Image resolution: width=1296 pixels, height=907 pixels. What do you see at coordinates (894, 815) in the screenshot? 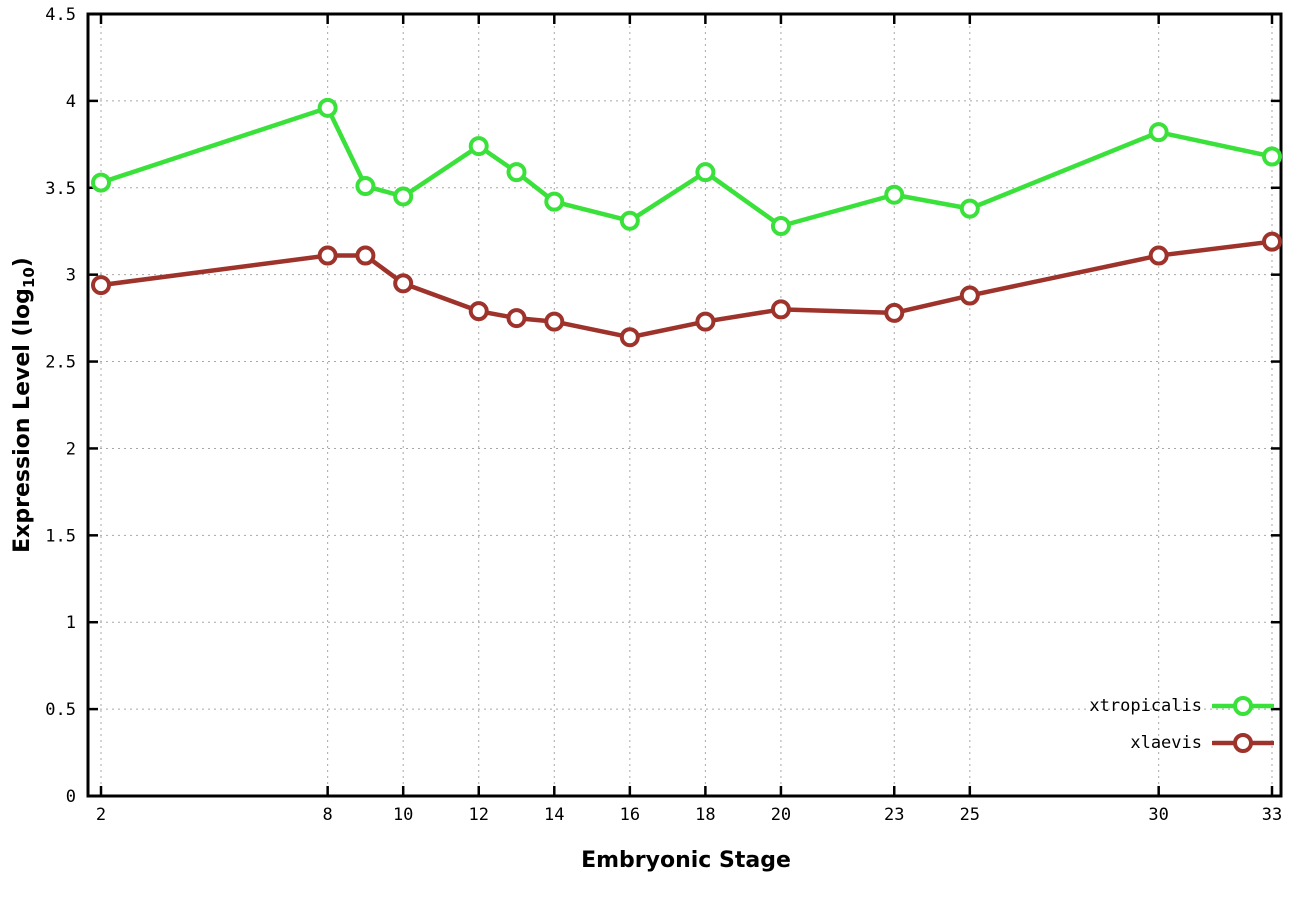
I see `x-tick-label: 23` at bounding box center [894, 815].